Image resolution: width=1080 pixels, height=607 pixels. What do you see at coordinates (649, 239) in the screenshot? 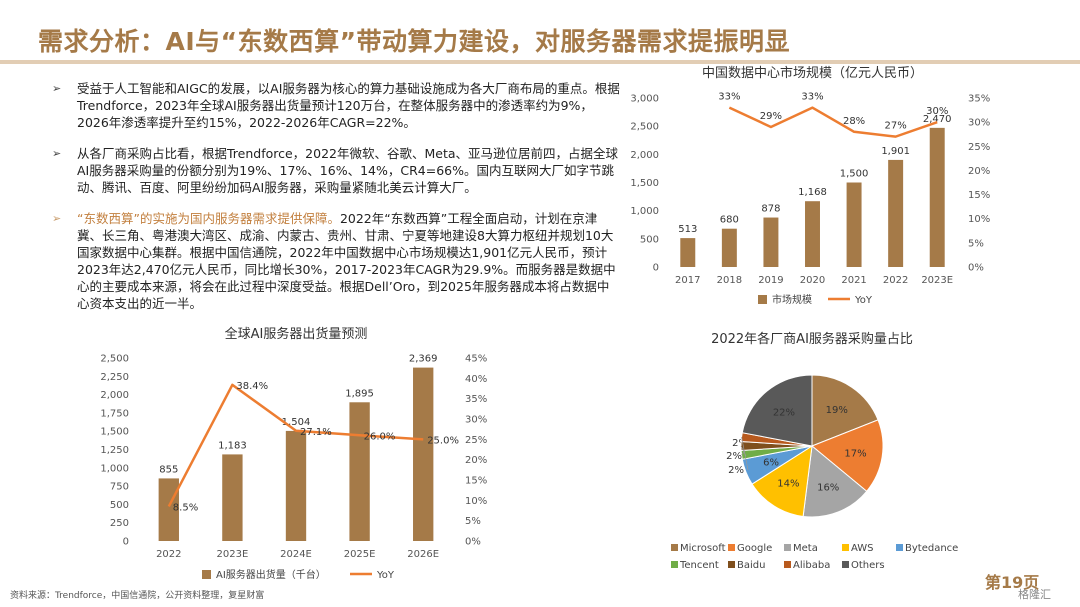
I see `y-tick-label: 500` at bounding box center [649, 239].